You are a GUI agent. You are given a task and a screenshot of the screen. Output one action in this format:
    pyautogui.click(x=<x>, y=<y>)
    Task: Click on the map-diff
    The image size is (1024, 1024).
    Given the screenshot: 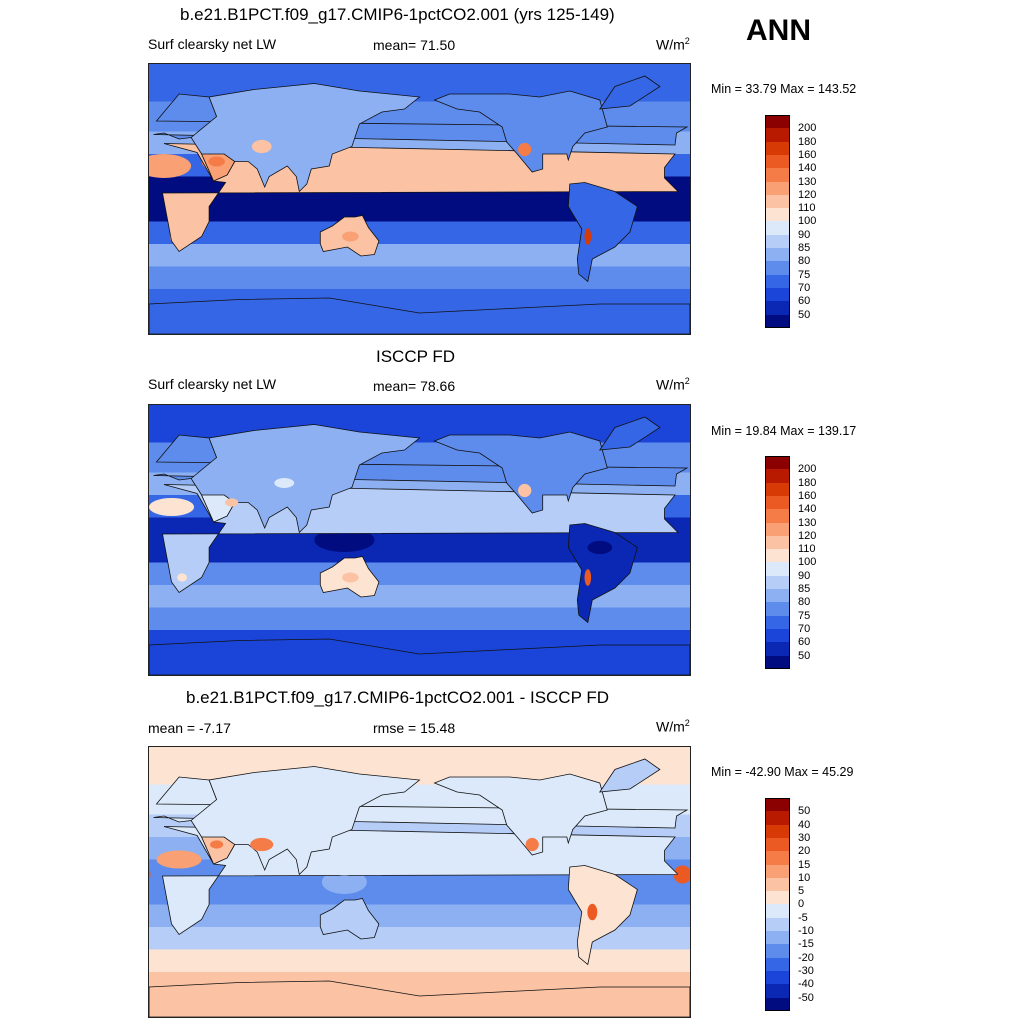 What is the action you would take?
    pyautogui.click(x=419, y=882)
    